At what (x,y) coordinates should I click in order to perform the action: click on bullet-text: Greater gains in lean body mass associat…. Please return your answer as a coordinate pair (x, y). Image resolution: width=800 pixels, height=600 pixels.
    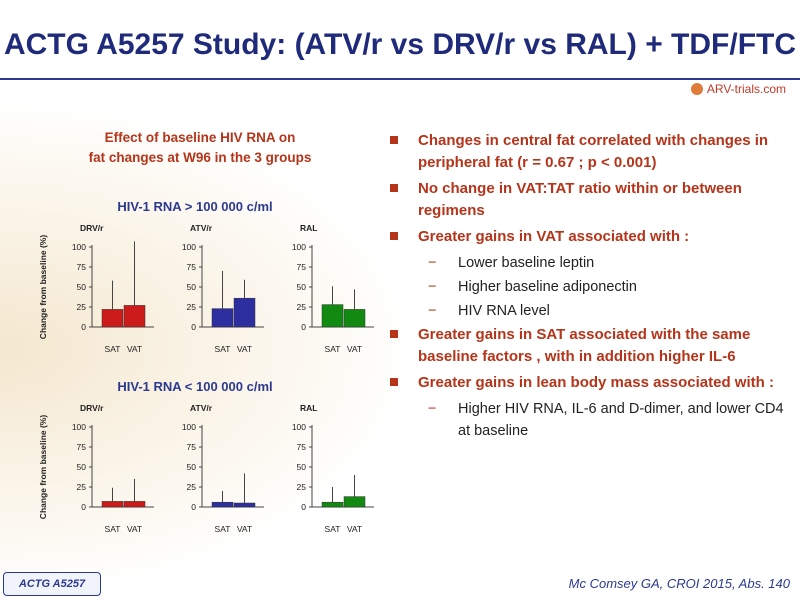
    Looking at the image, I should click on (596, 382).